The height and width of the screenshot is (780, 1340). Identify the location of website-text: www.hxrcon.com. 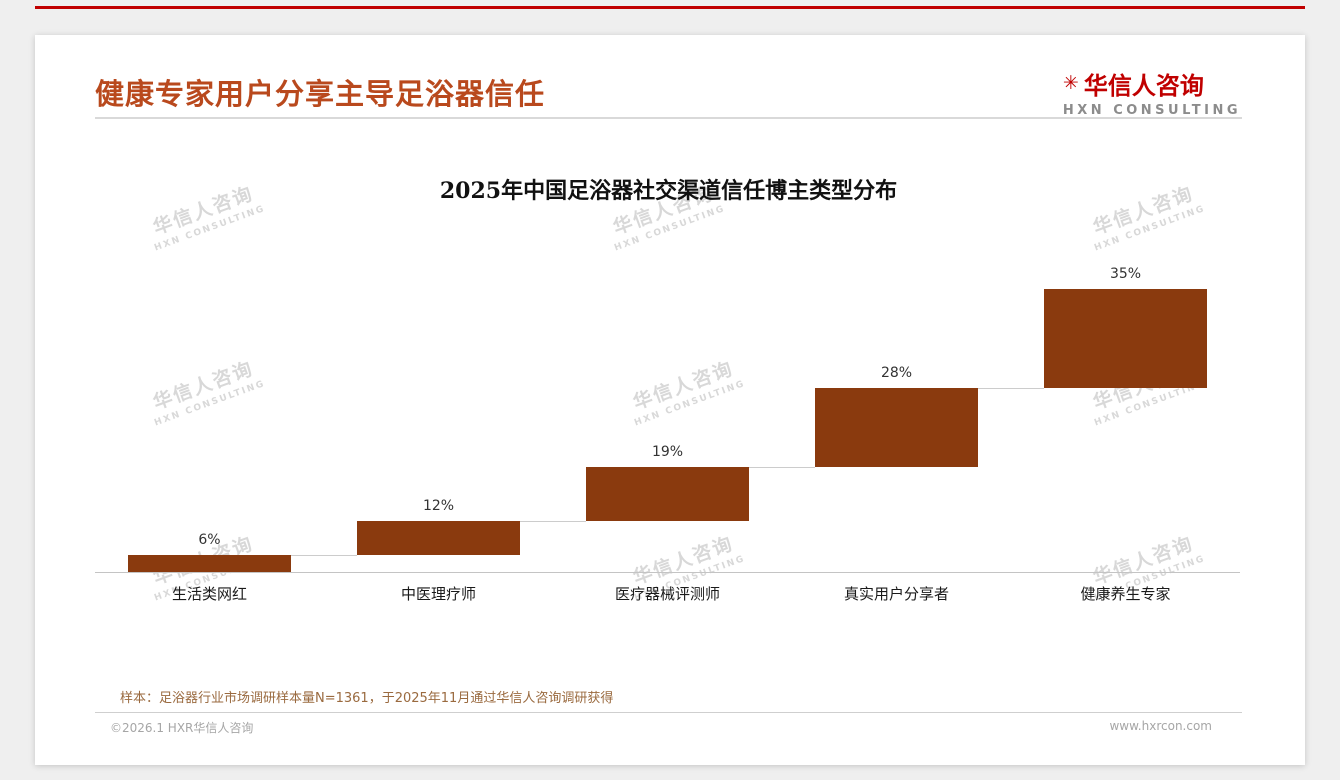
(1160, 726).